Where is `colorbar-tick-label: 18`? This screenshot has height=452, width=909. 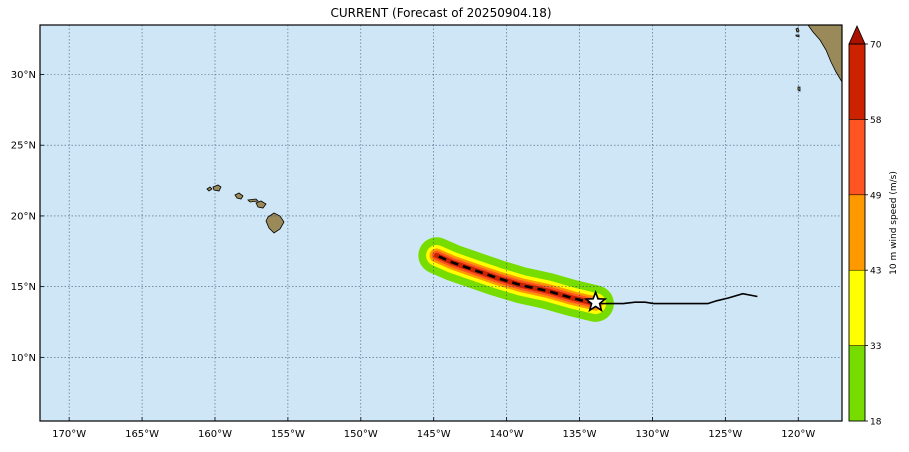
colorbar-tick-label: 18 is located at coordinates (876, 423).